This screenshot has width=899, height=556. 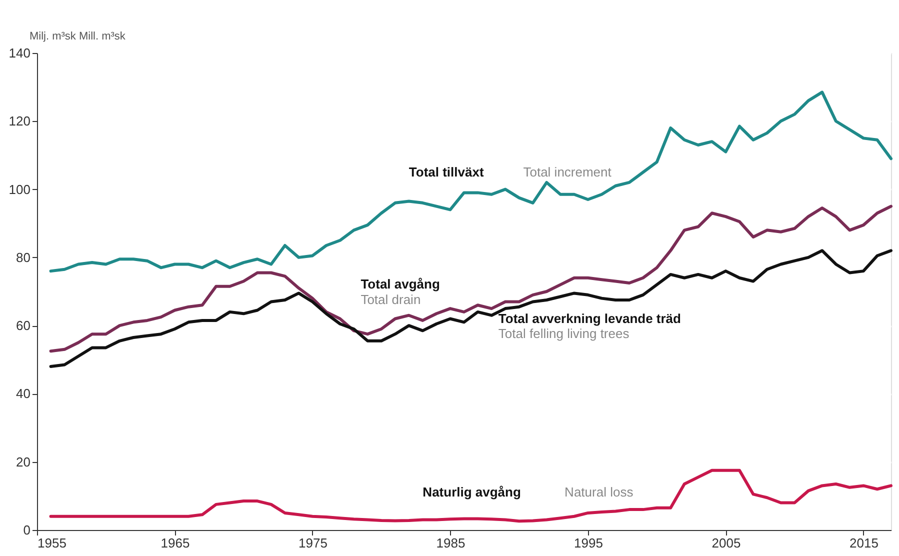 What do you see at coordinates (446, 172) in the screenshot?
I see `series-label: Total tillväxt` at bounding box center [446, 172].